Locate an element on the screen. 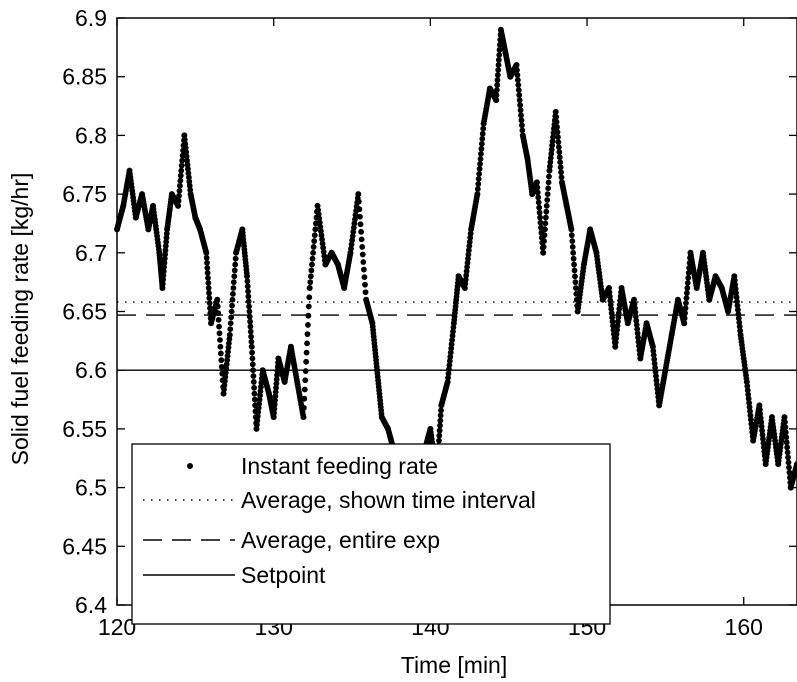 This screenshot has width=797, height=682. x-tick-label: 160 is located at coordinates (744, 627).